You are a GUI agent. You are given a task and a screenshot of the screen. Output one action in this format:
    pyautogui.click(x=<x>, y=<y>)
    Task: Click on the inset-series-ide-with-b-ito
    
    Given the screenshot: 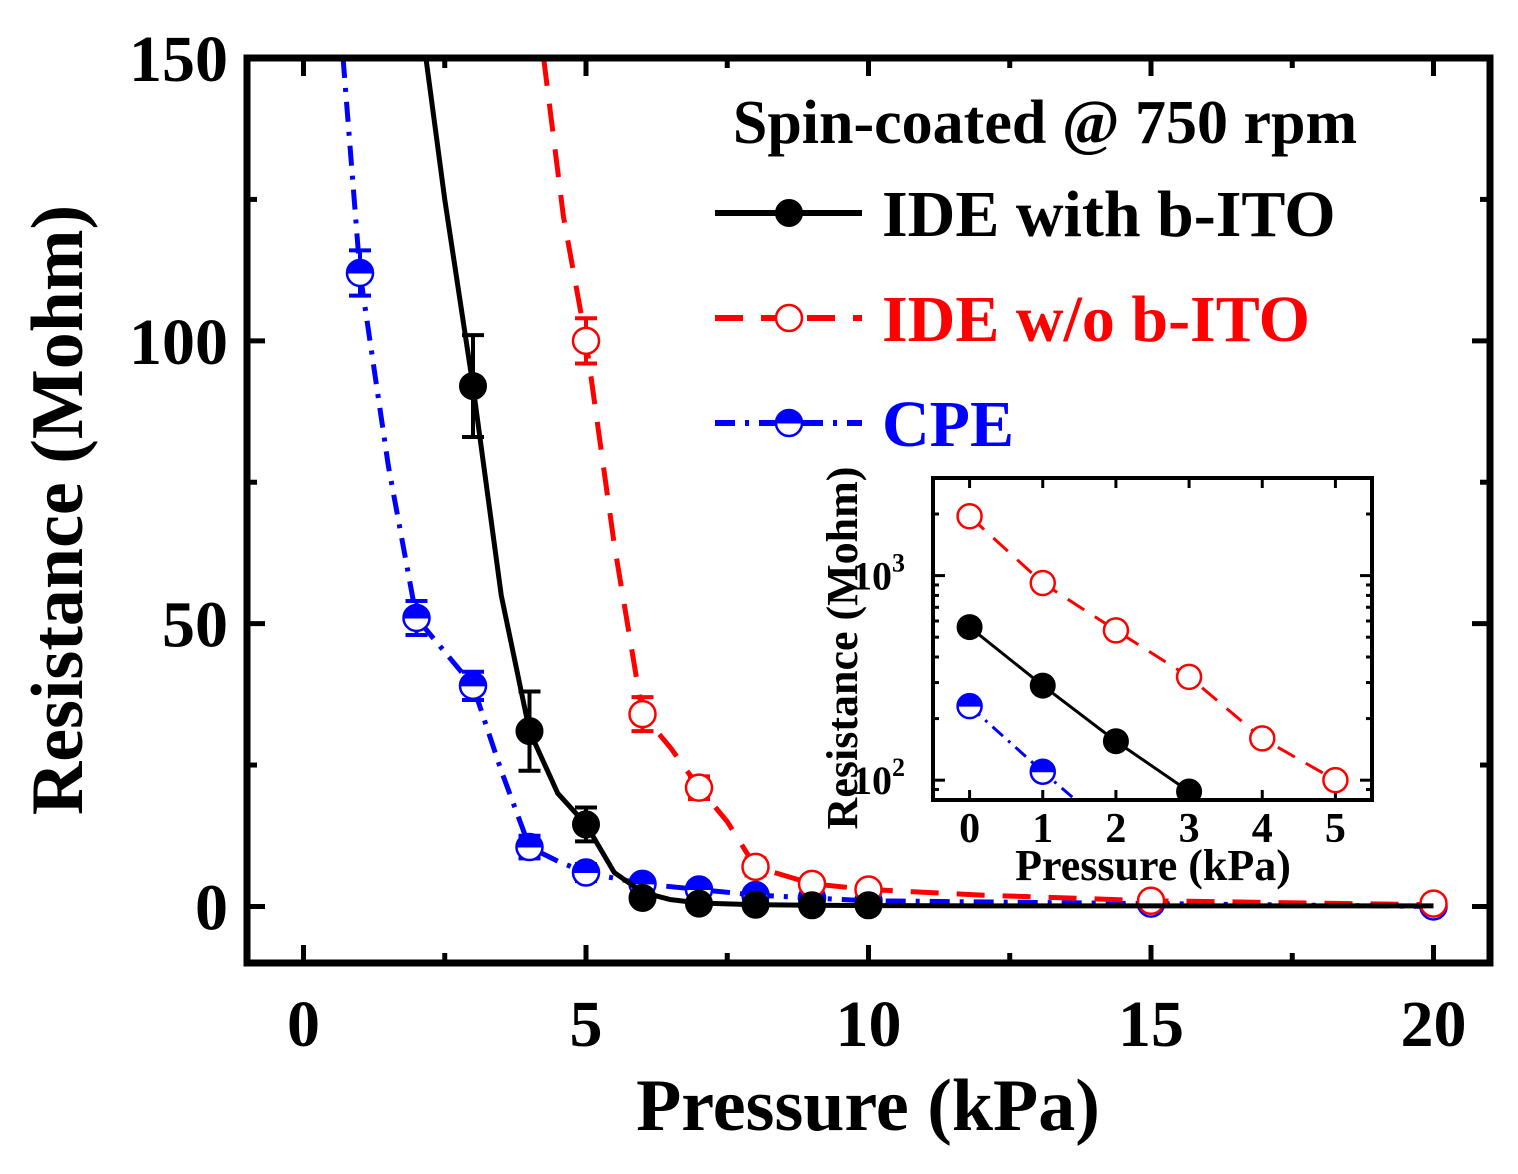 What is the action you would take?
    pyautogui.click(x=1079, y=707)
    